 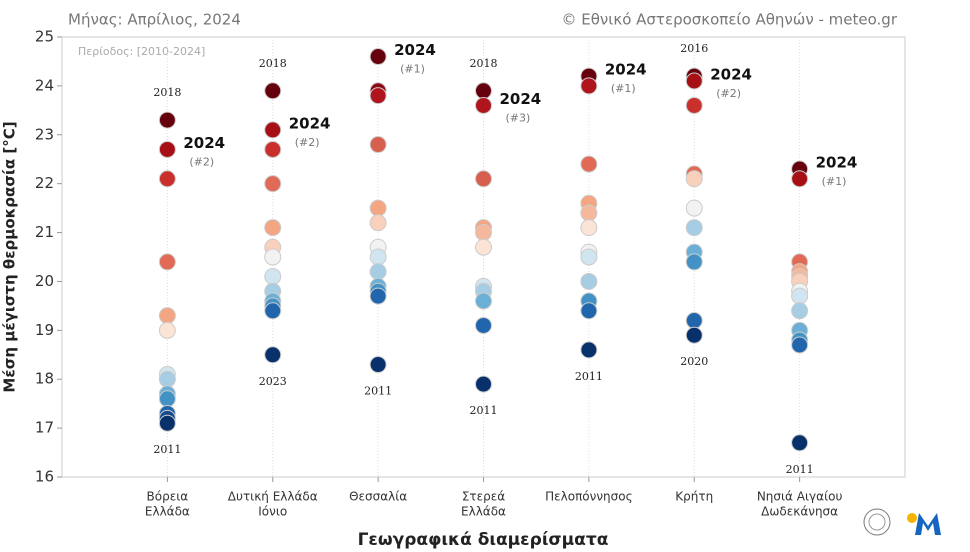 What do you see at coordinates (902, 522) in the screenshot?
I see `logos` at bounding box center [902, 522].